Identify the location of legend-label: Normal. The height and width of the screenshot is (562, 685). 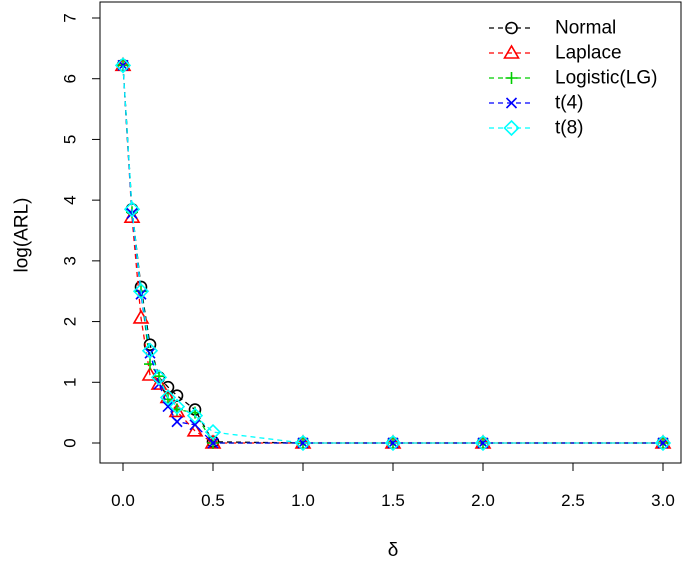
(585, 28).